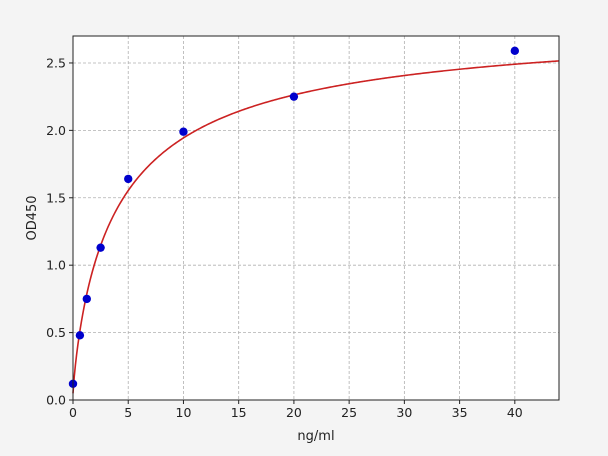 The width and height of the screenshot is (608, 456). I want to click on x-axis: 0 5 10 15 20 25 30 35 40, so click(296, 410).